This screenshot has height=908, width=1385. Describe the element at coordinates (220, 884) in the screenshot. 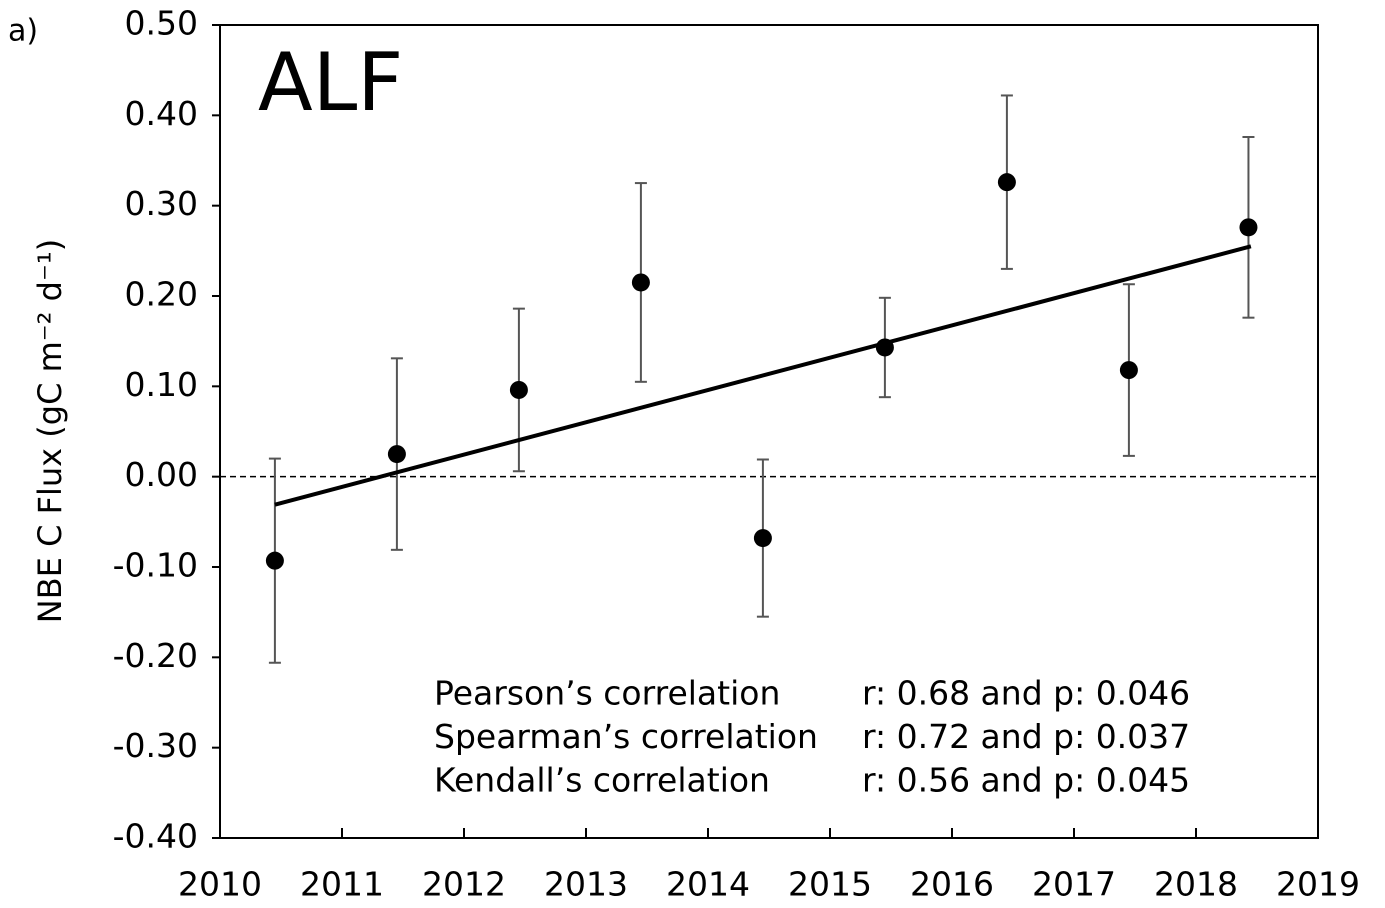

I see `x-tick-label: 2010` at that location.